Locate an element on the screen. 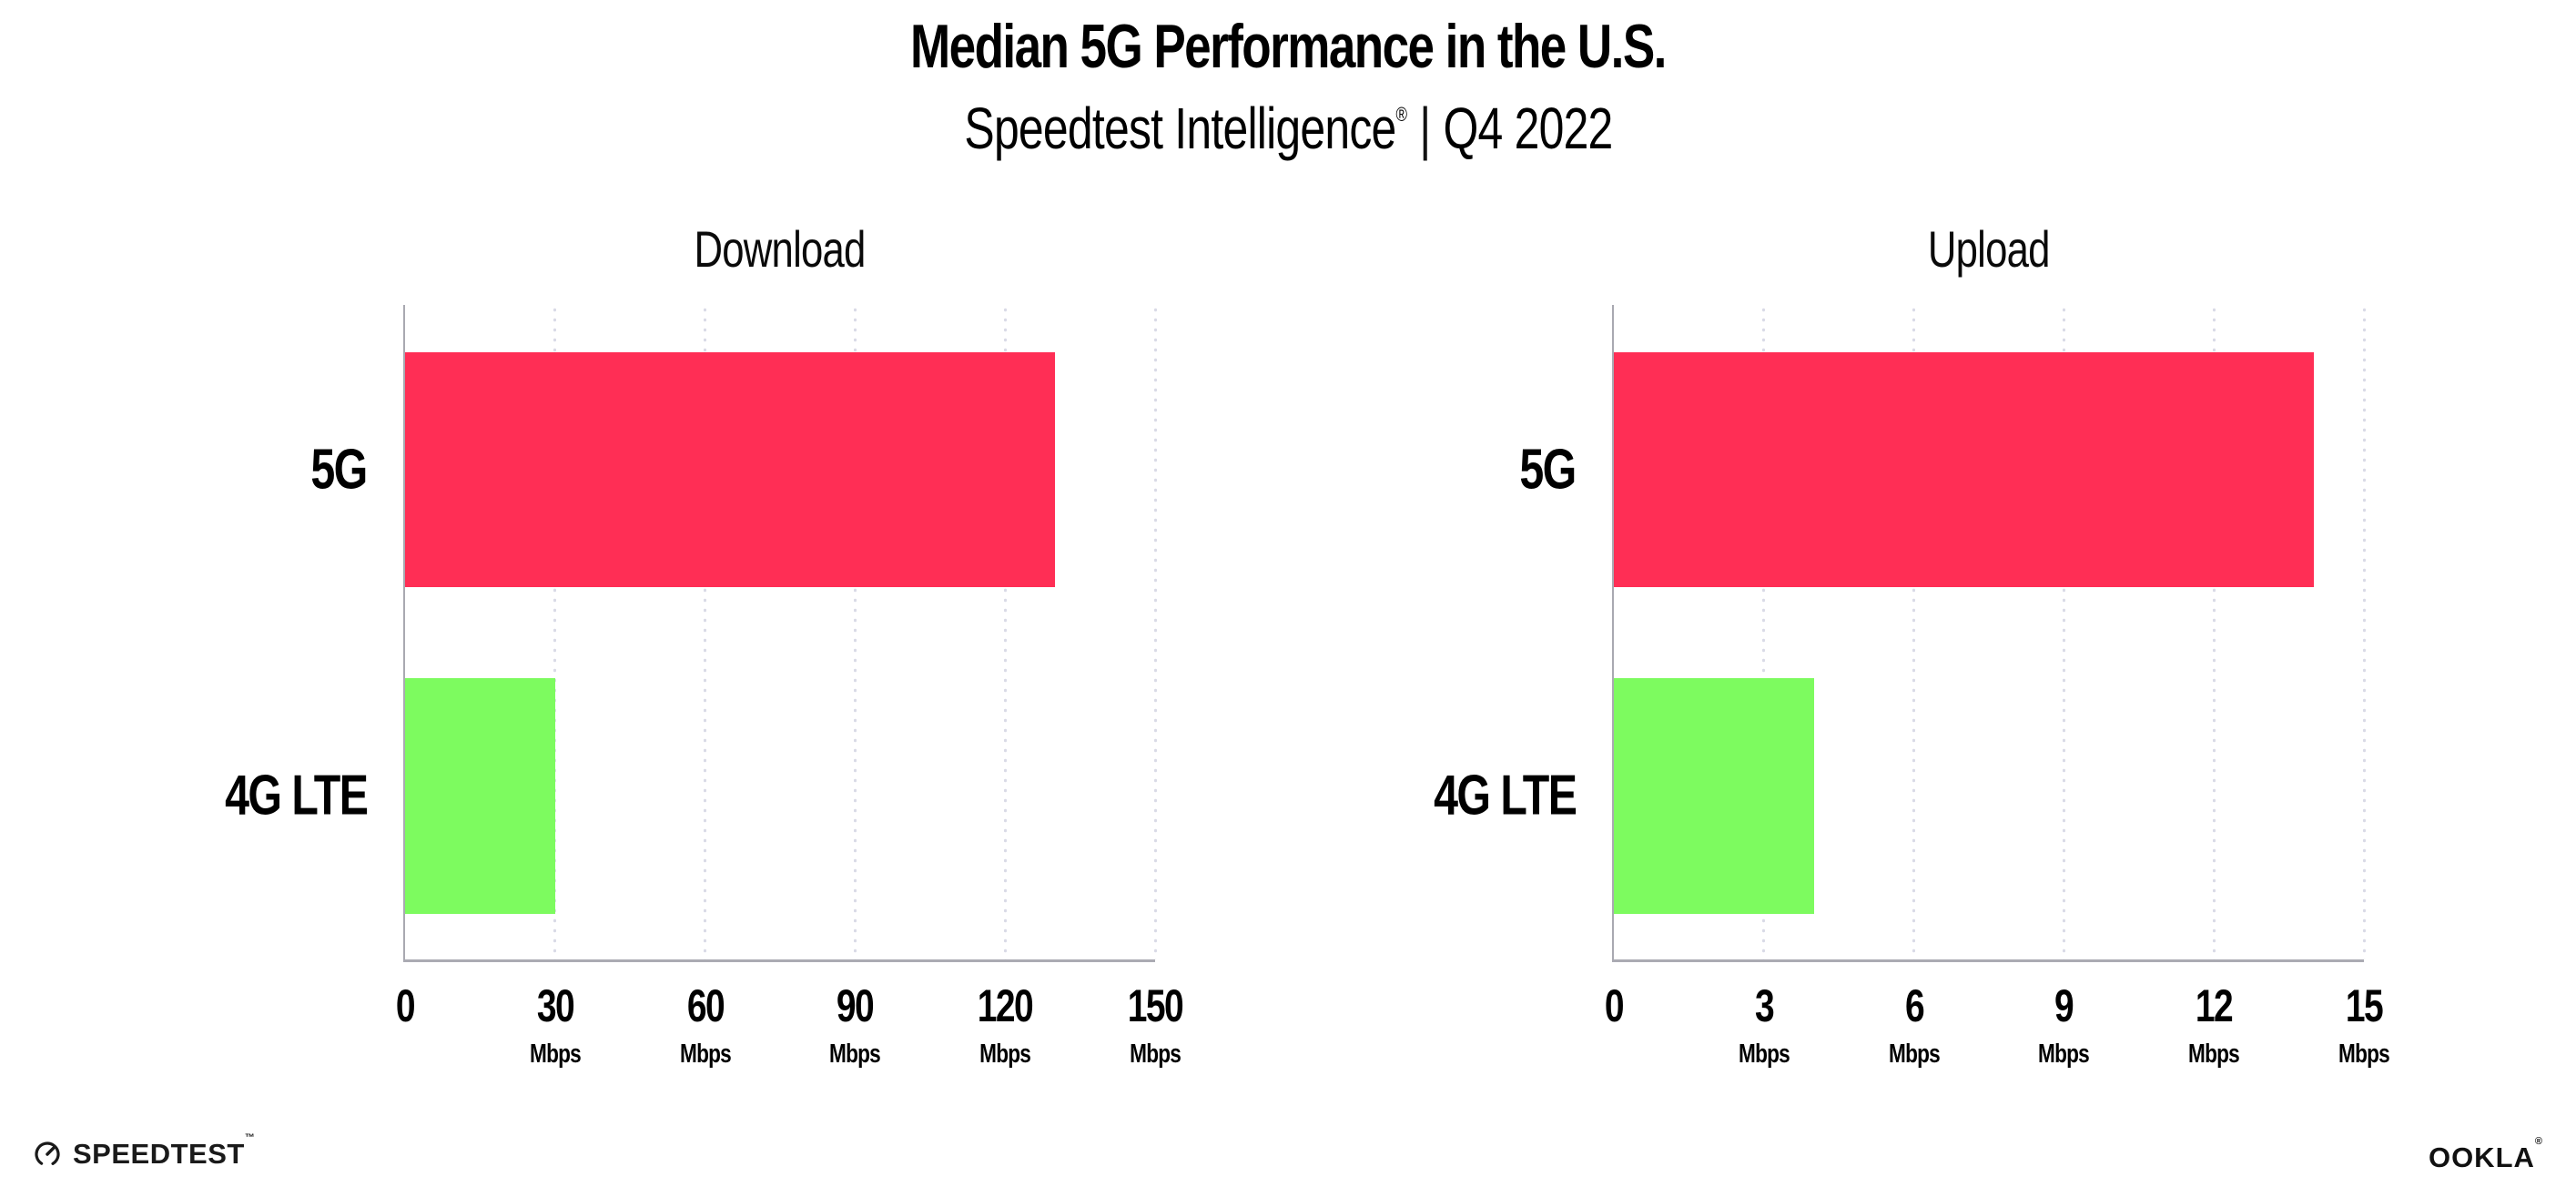  page-subtitle: Speedtest Intelligence® | Q4 2022 is located at coordinates (1288, 128).